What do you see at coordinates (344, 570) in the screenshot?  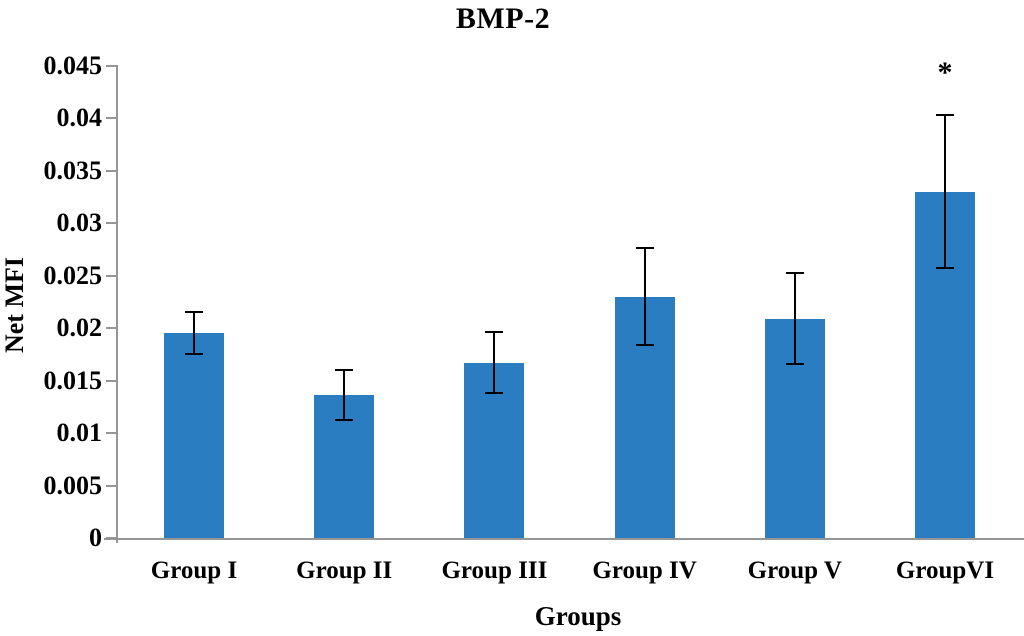 I see `x-category-label: Group II` at bounding box center [344, 570].